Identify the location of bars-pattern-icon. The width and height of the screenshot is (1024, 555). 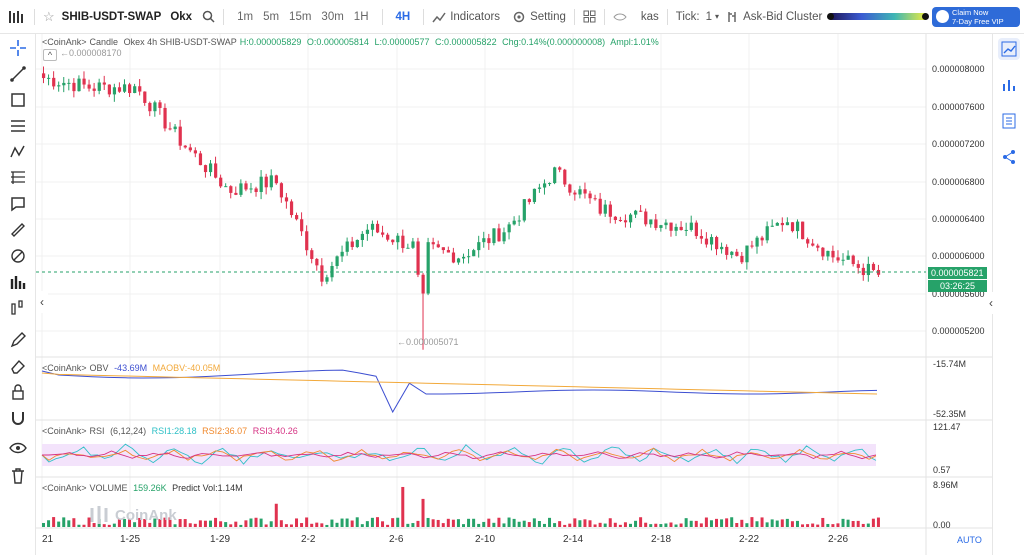
(18, 308).